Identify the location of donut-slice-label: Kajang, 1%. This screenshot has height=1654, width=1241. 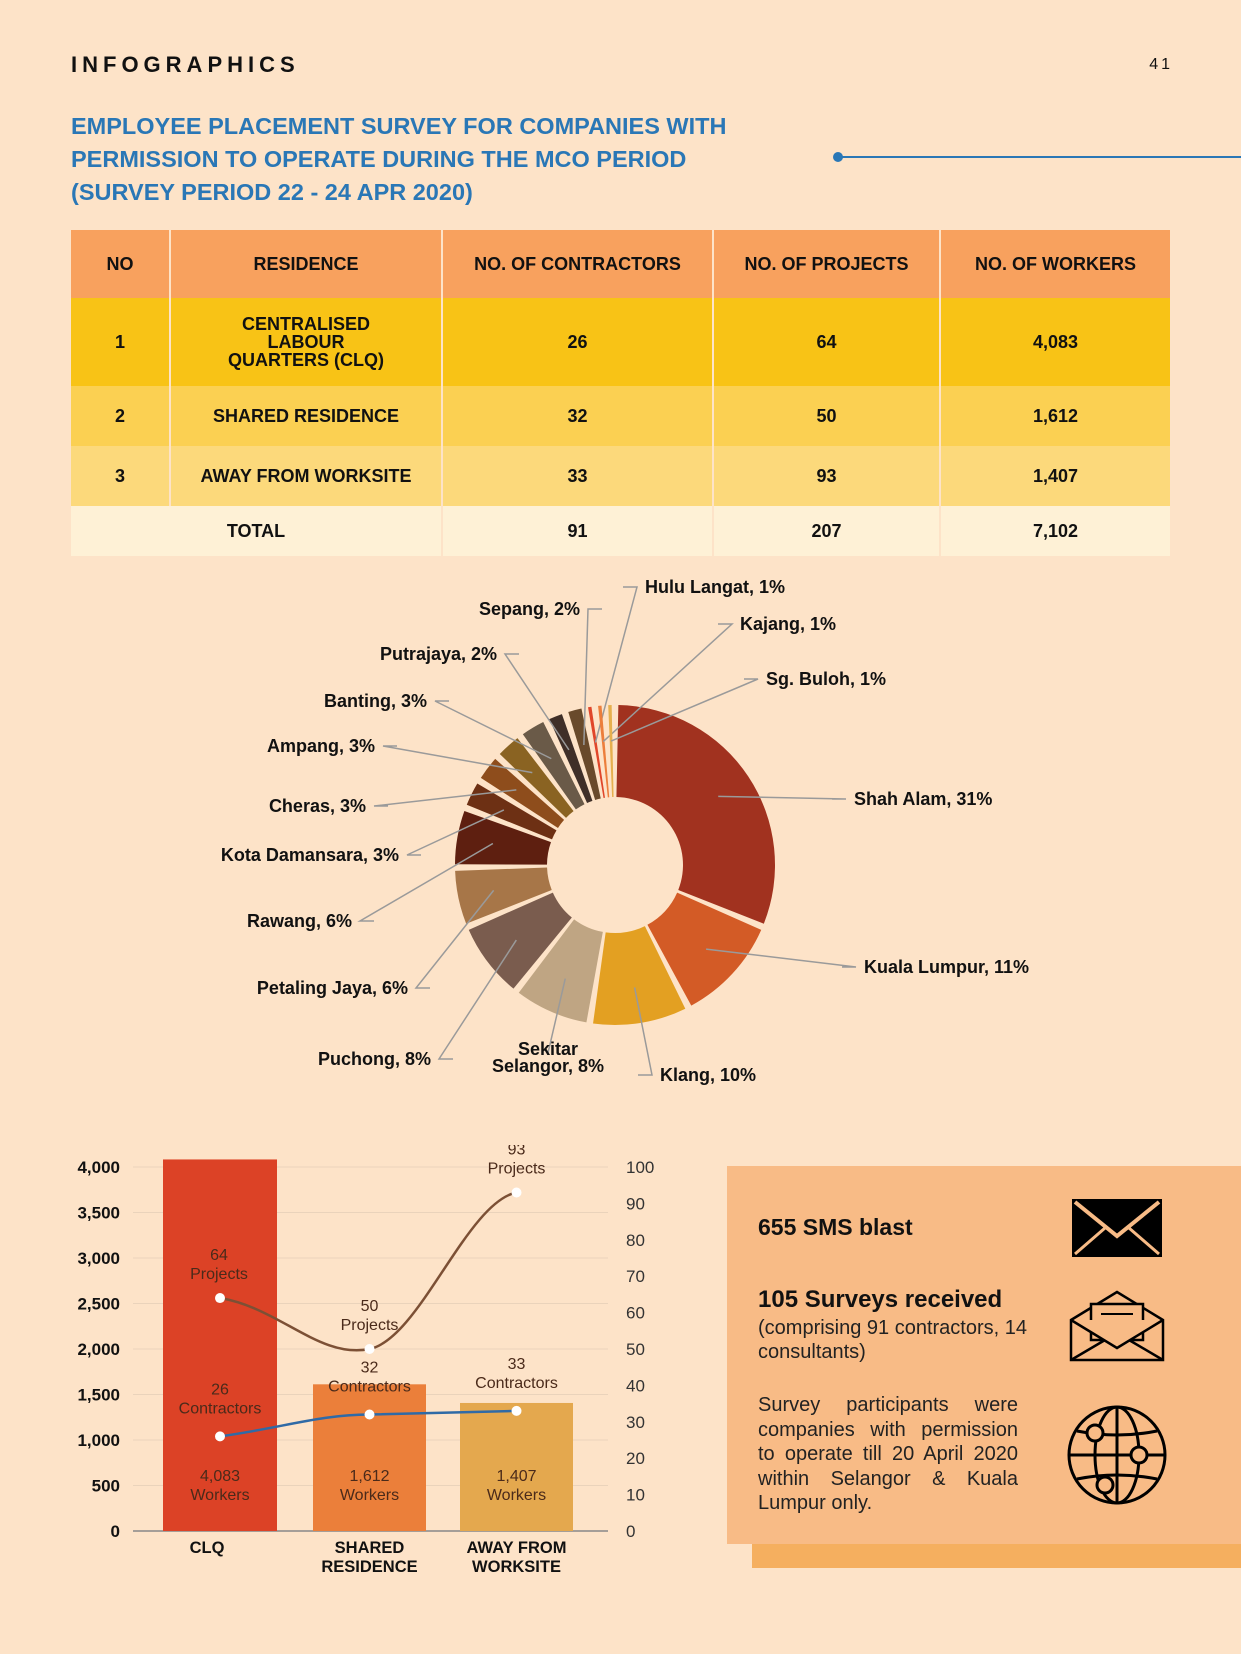
(788, 624).